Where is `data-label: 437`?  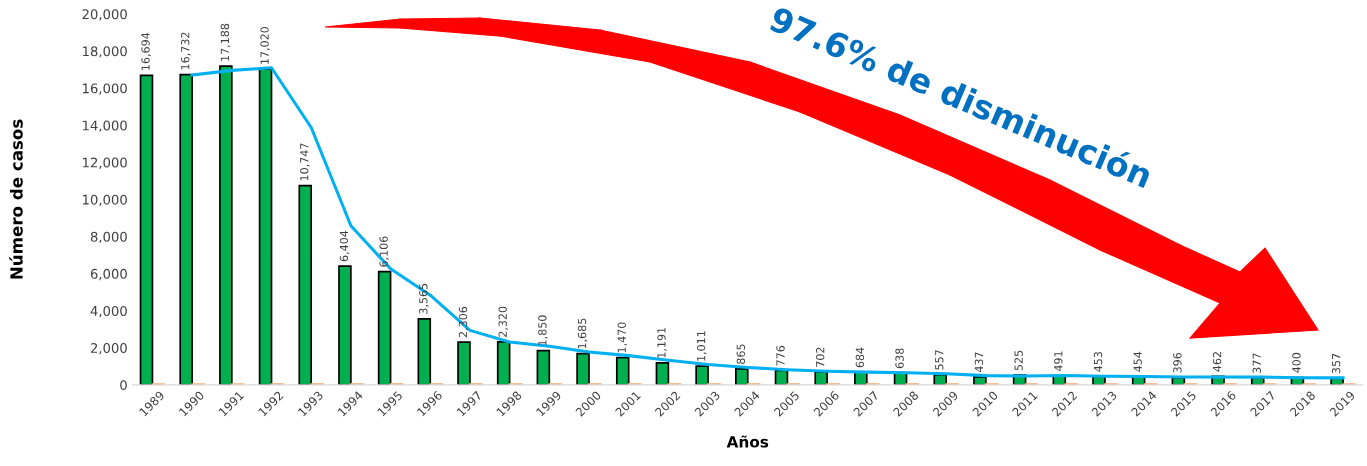
data-label: 437 is located at coordinates (979, 362).